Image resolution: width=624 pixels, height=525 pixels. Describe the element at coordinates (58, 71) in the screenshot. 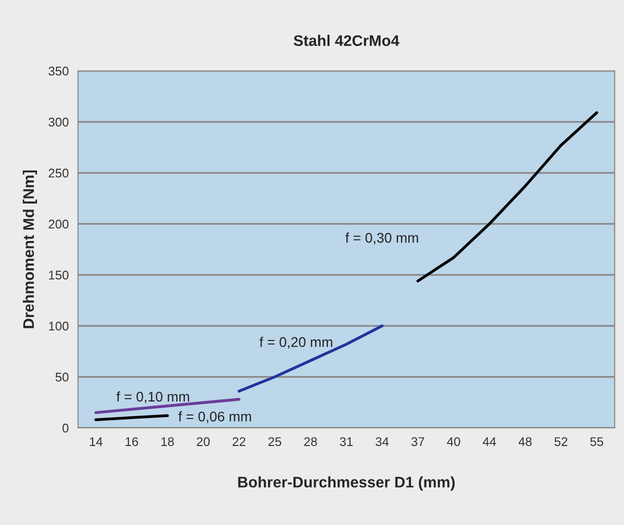

I see `y-tick-label: 350` at that location.